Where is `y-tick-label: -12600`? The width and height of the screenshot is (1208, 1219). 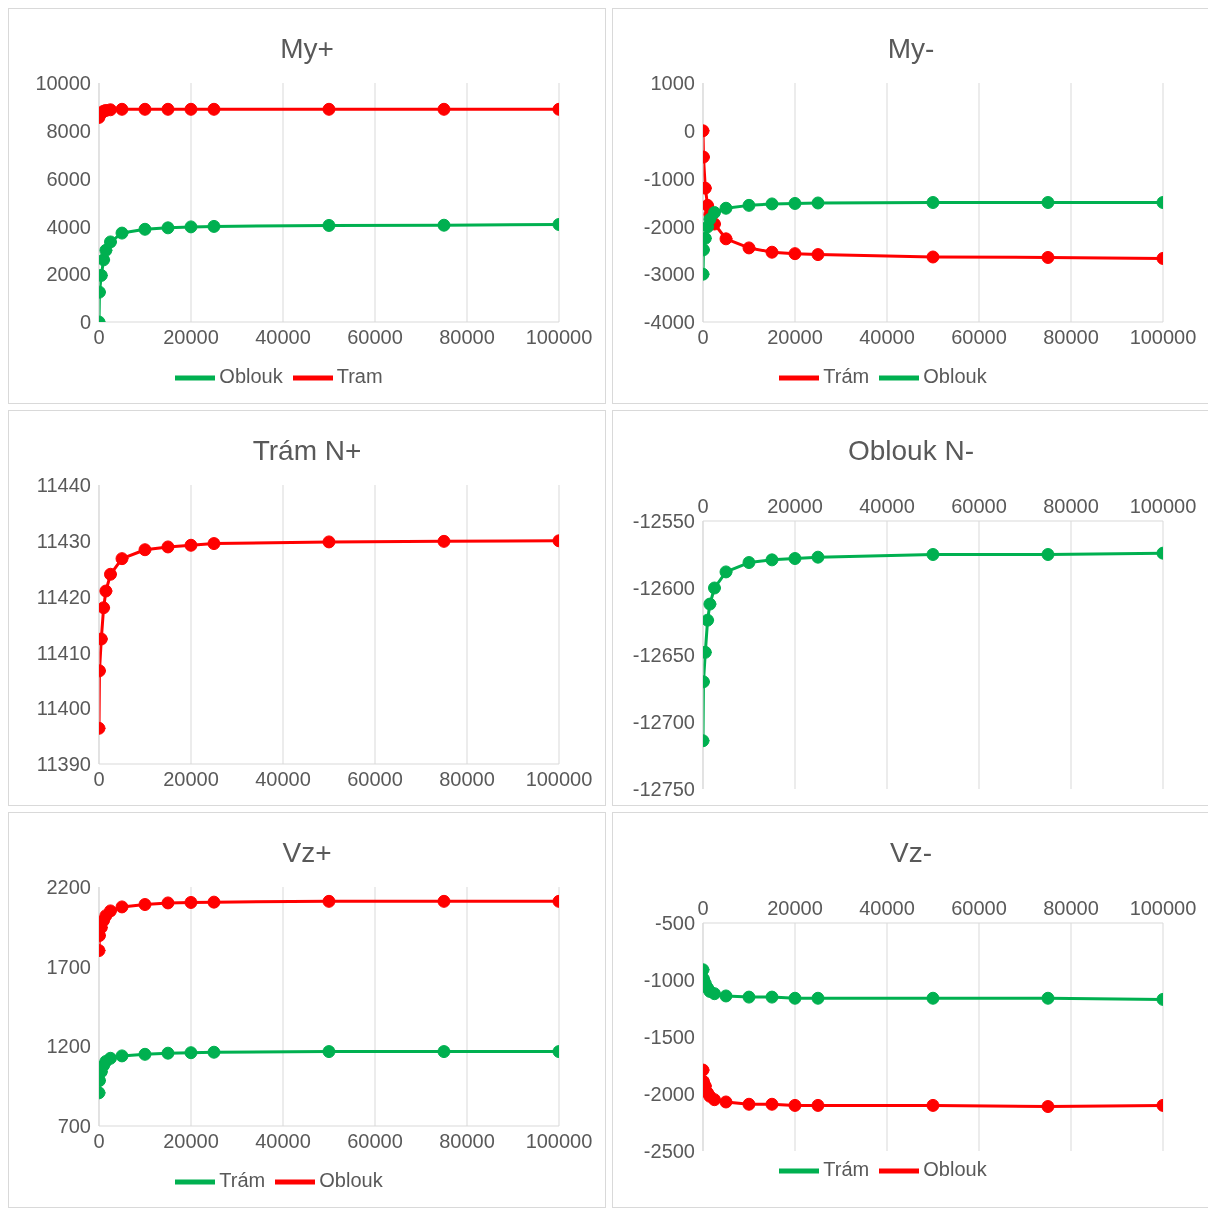 y-tick-label: -12600 is located at coordinates (663, 588).